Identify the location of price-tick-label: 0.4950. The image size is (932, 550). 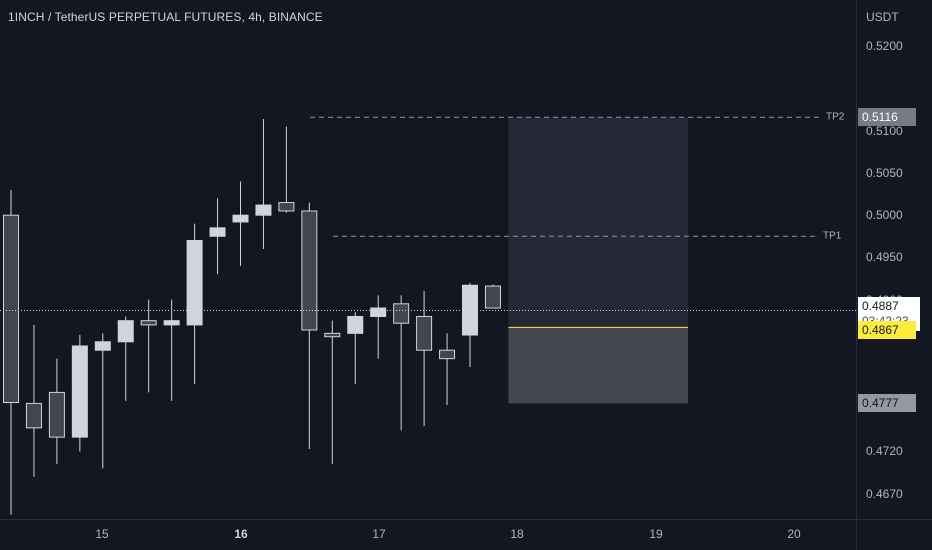
(884, 257).